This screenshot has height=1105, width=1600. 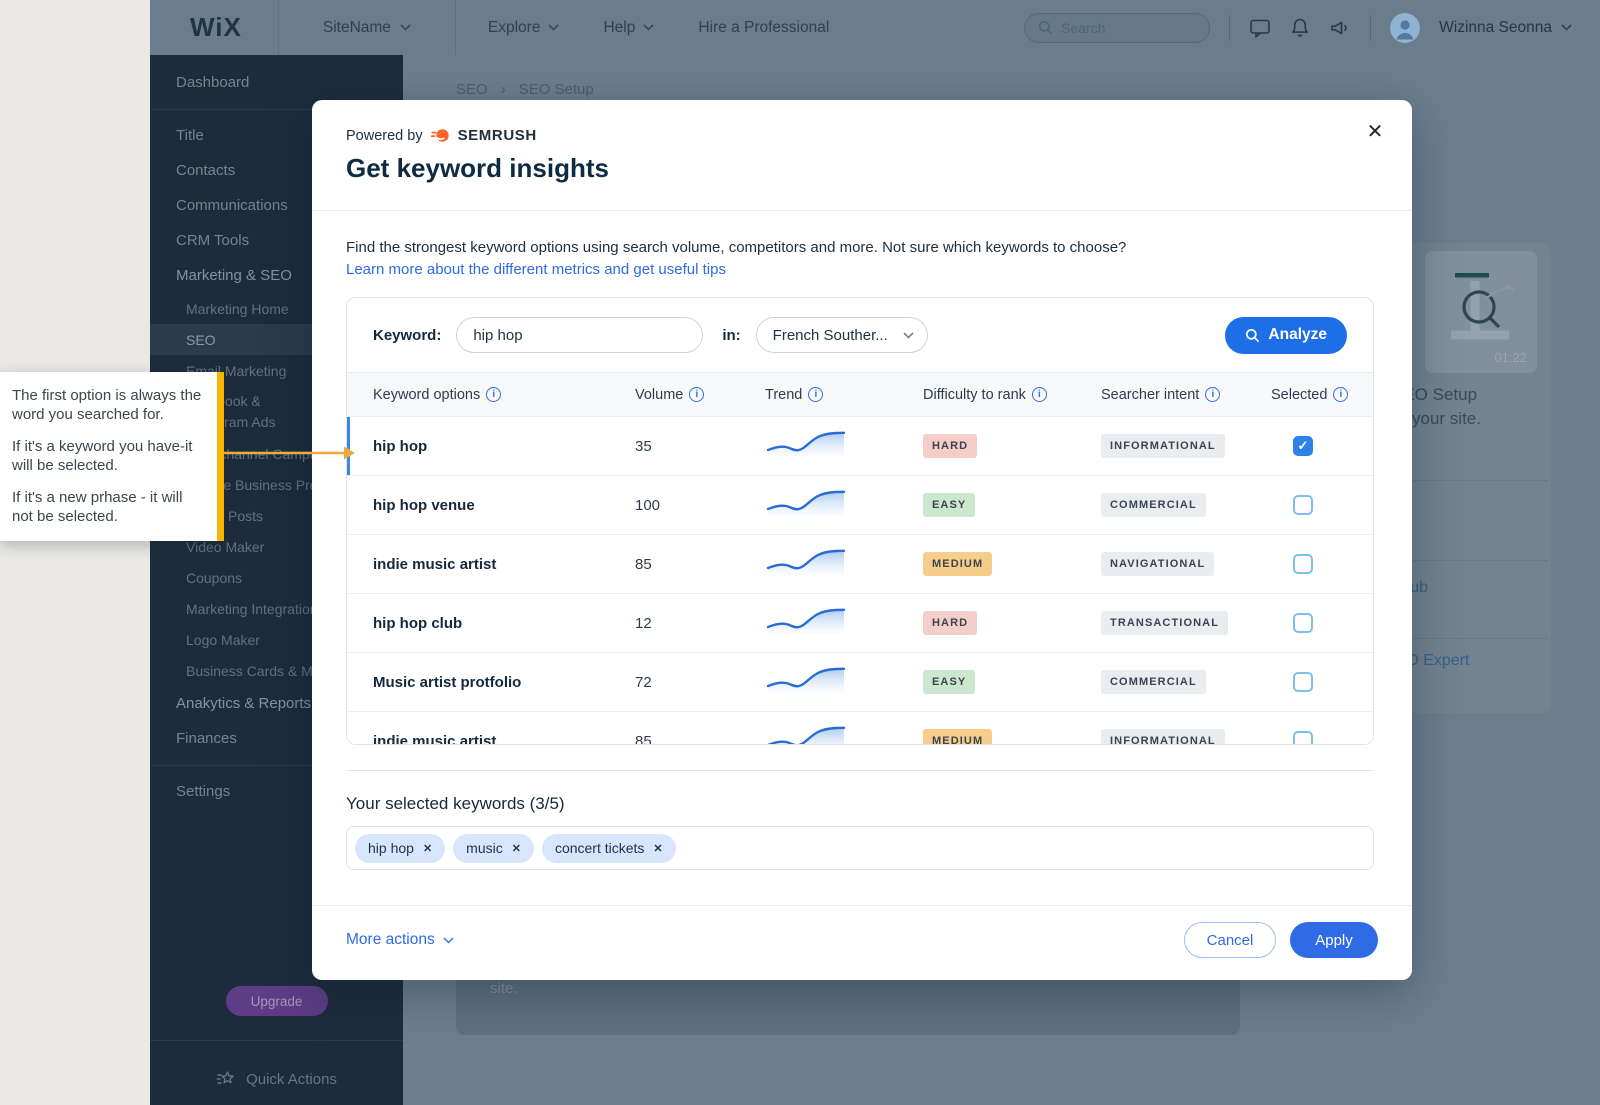 I want to click on sidebar-item-communications: Communications, so click(x=276, y=205).